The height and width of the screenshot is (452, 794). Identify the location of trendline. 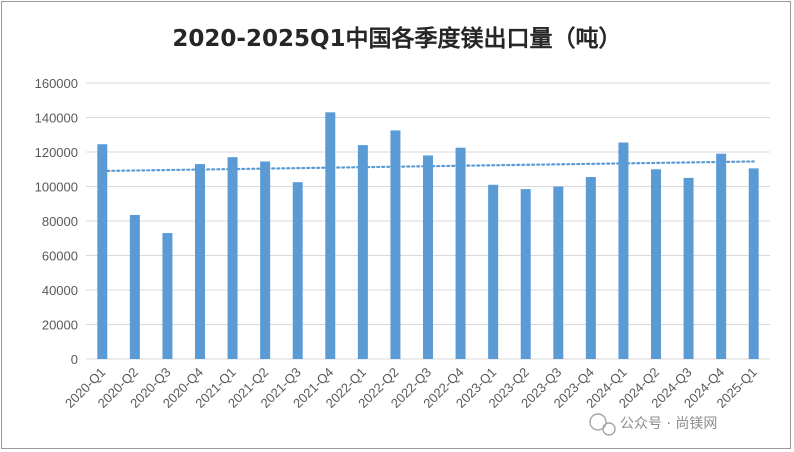
(428, 166).